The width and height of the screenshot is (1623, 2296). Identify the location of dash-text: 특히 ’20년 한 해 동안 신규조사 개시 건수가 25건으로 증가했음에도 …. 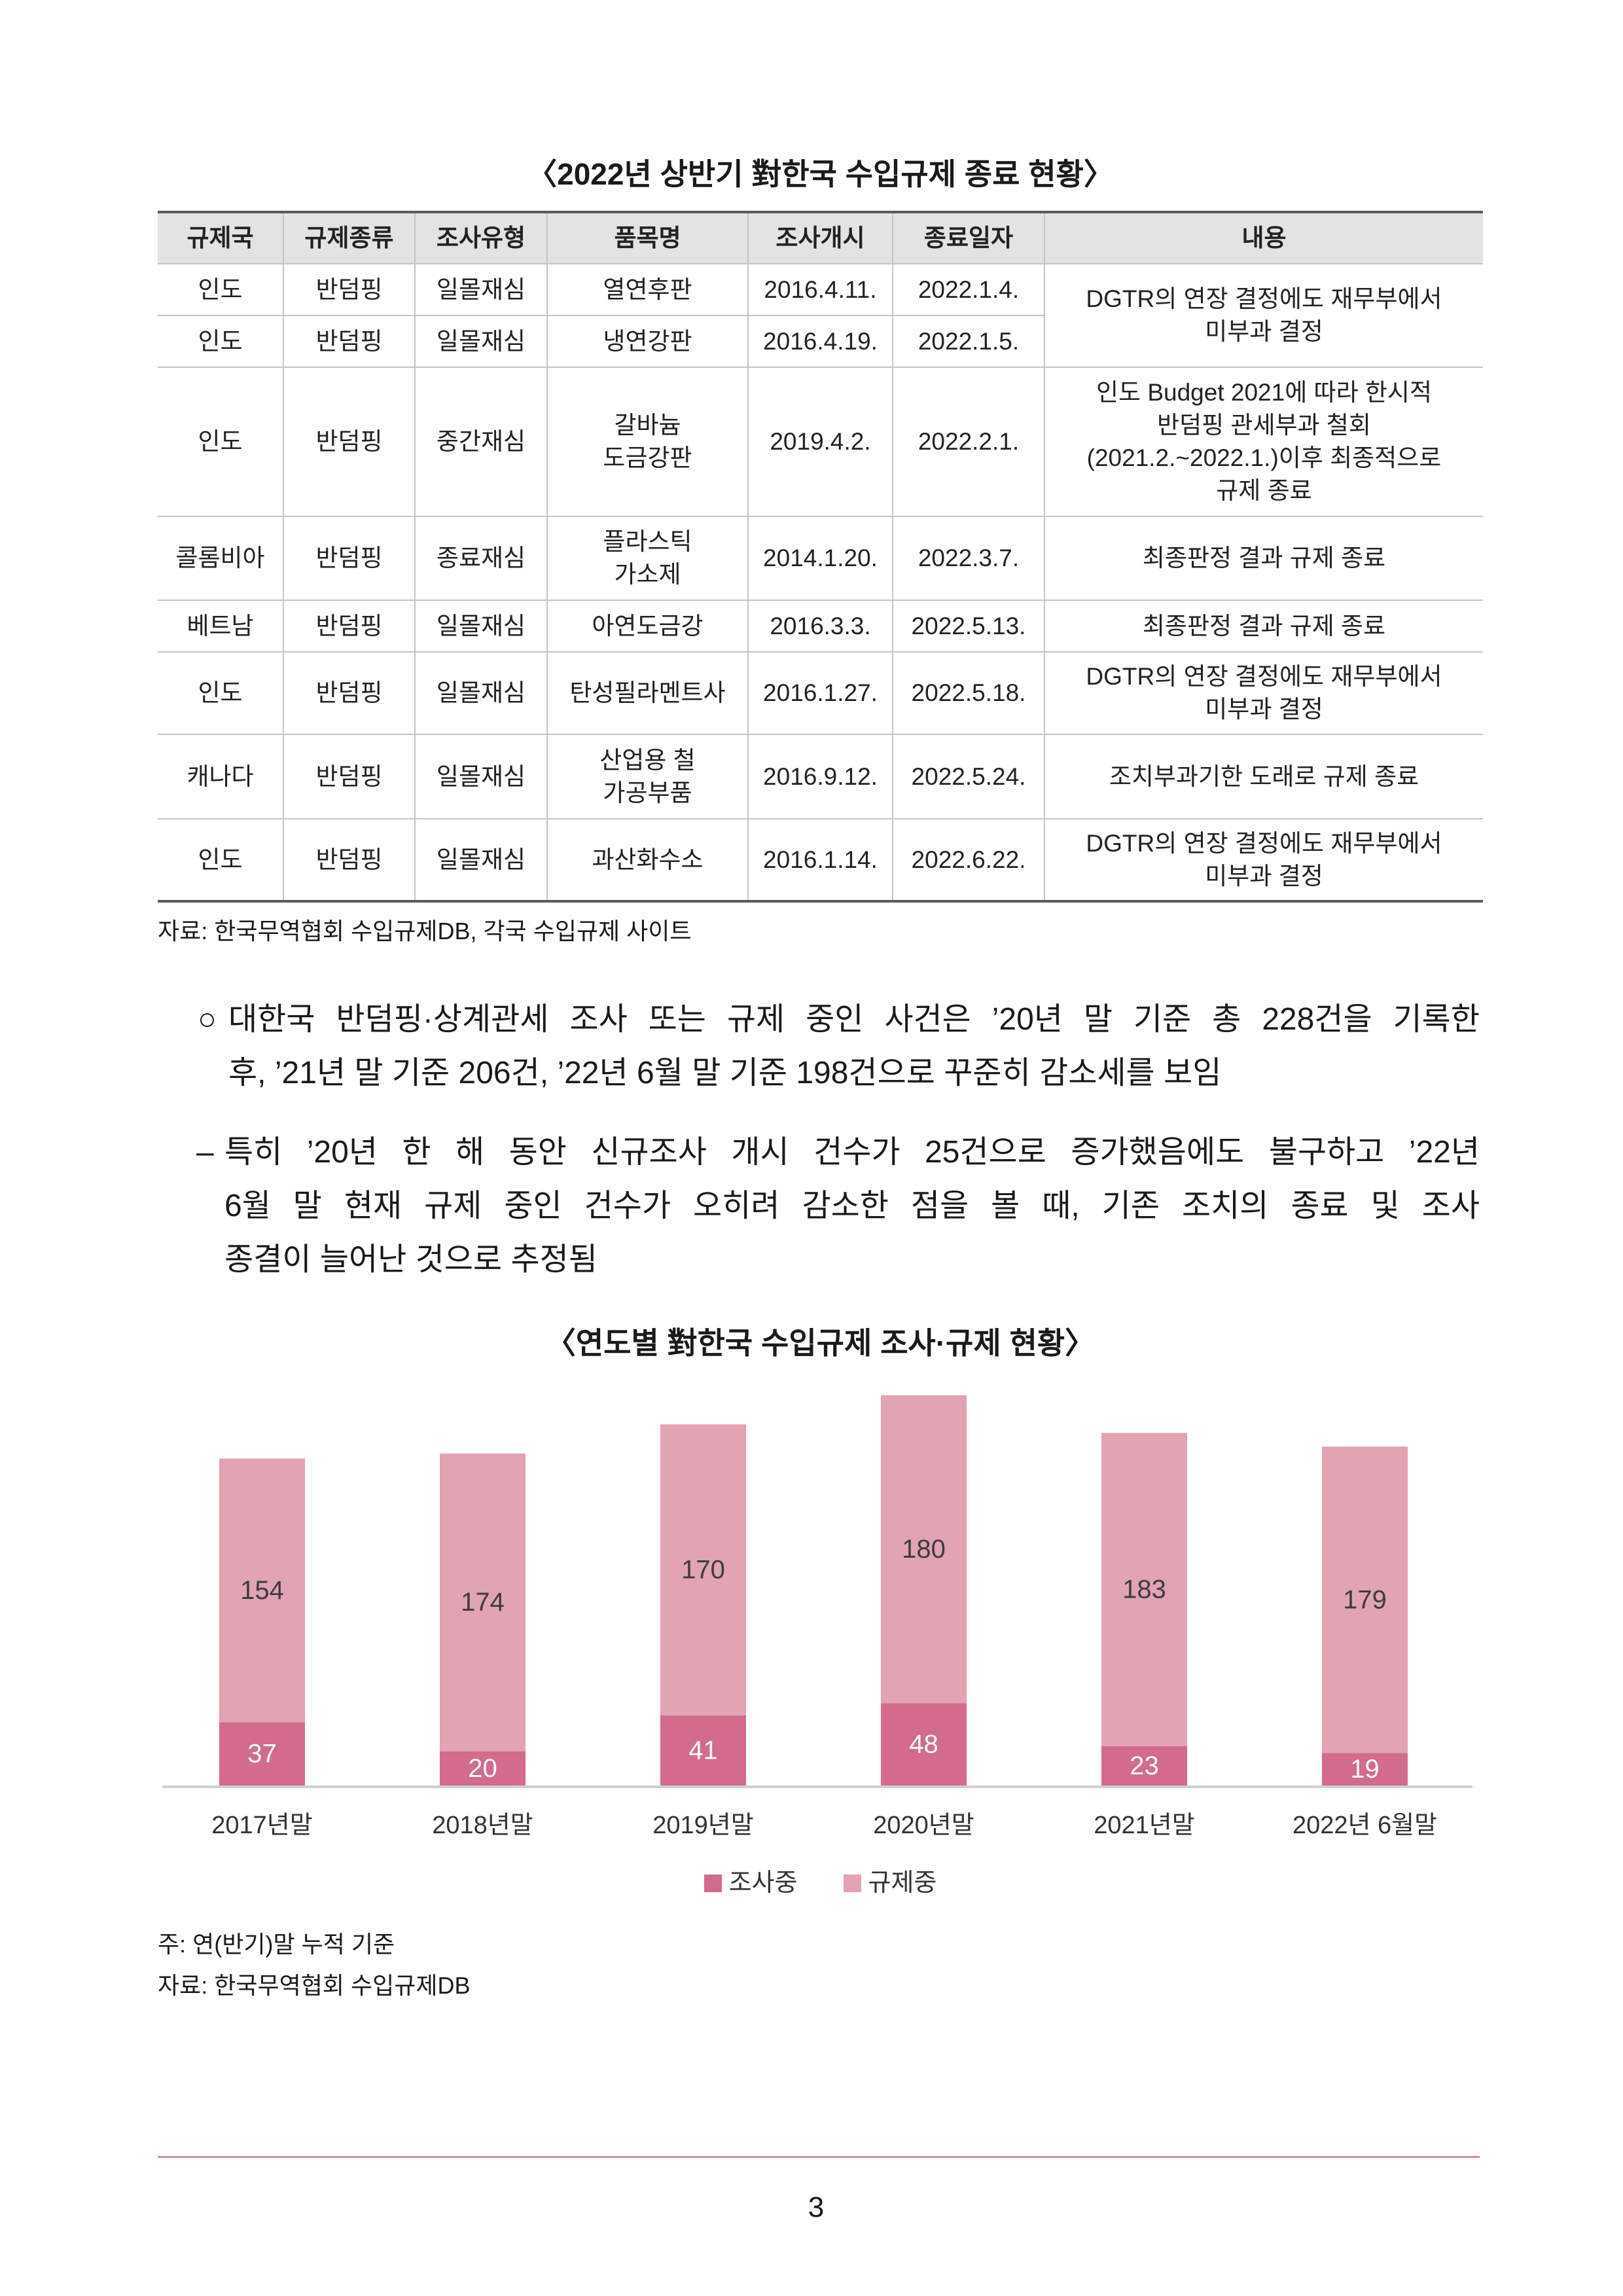
(852, 1206).